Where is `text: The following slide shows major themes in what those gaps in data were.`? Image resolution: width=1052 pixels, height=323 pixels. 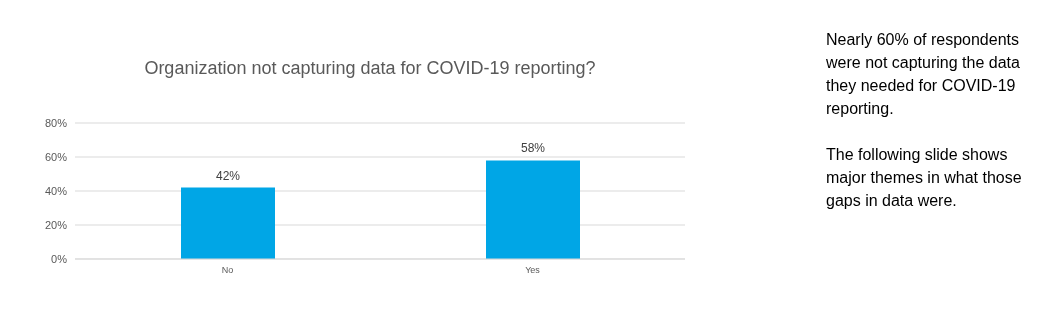
text: The following slide shows major themes in what those gaps in data were. is located at coordinates (924, 178).